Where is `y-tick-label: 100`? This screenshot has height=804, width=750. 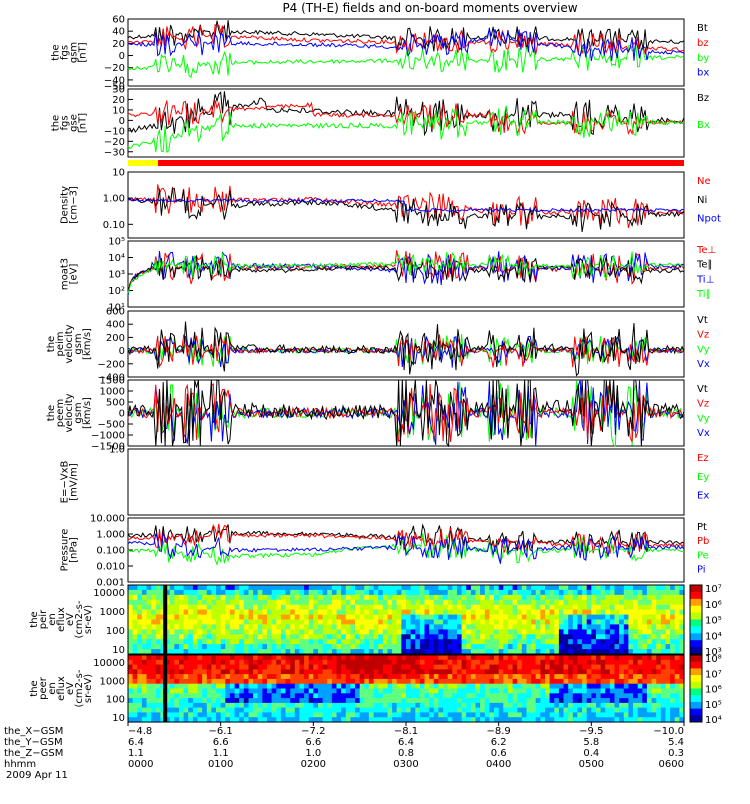
y-tick-label: 100 is located at coordinates (115, 700).